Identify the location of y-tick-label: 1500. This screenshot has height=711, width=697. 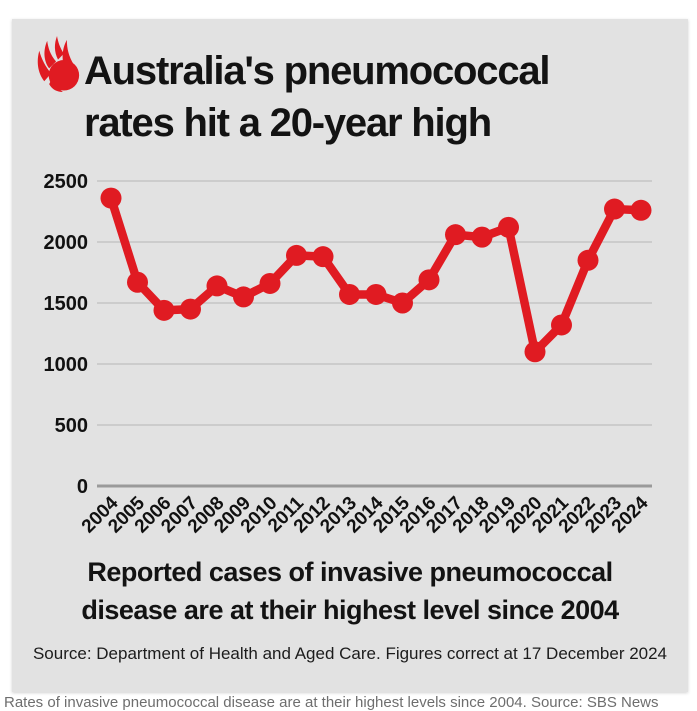
(66, 304).